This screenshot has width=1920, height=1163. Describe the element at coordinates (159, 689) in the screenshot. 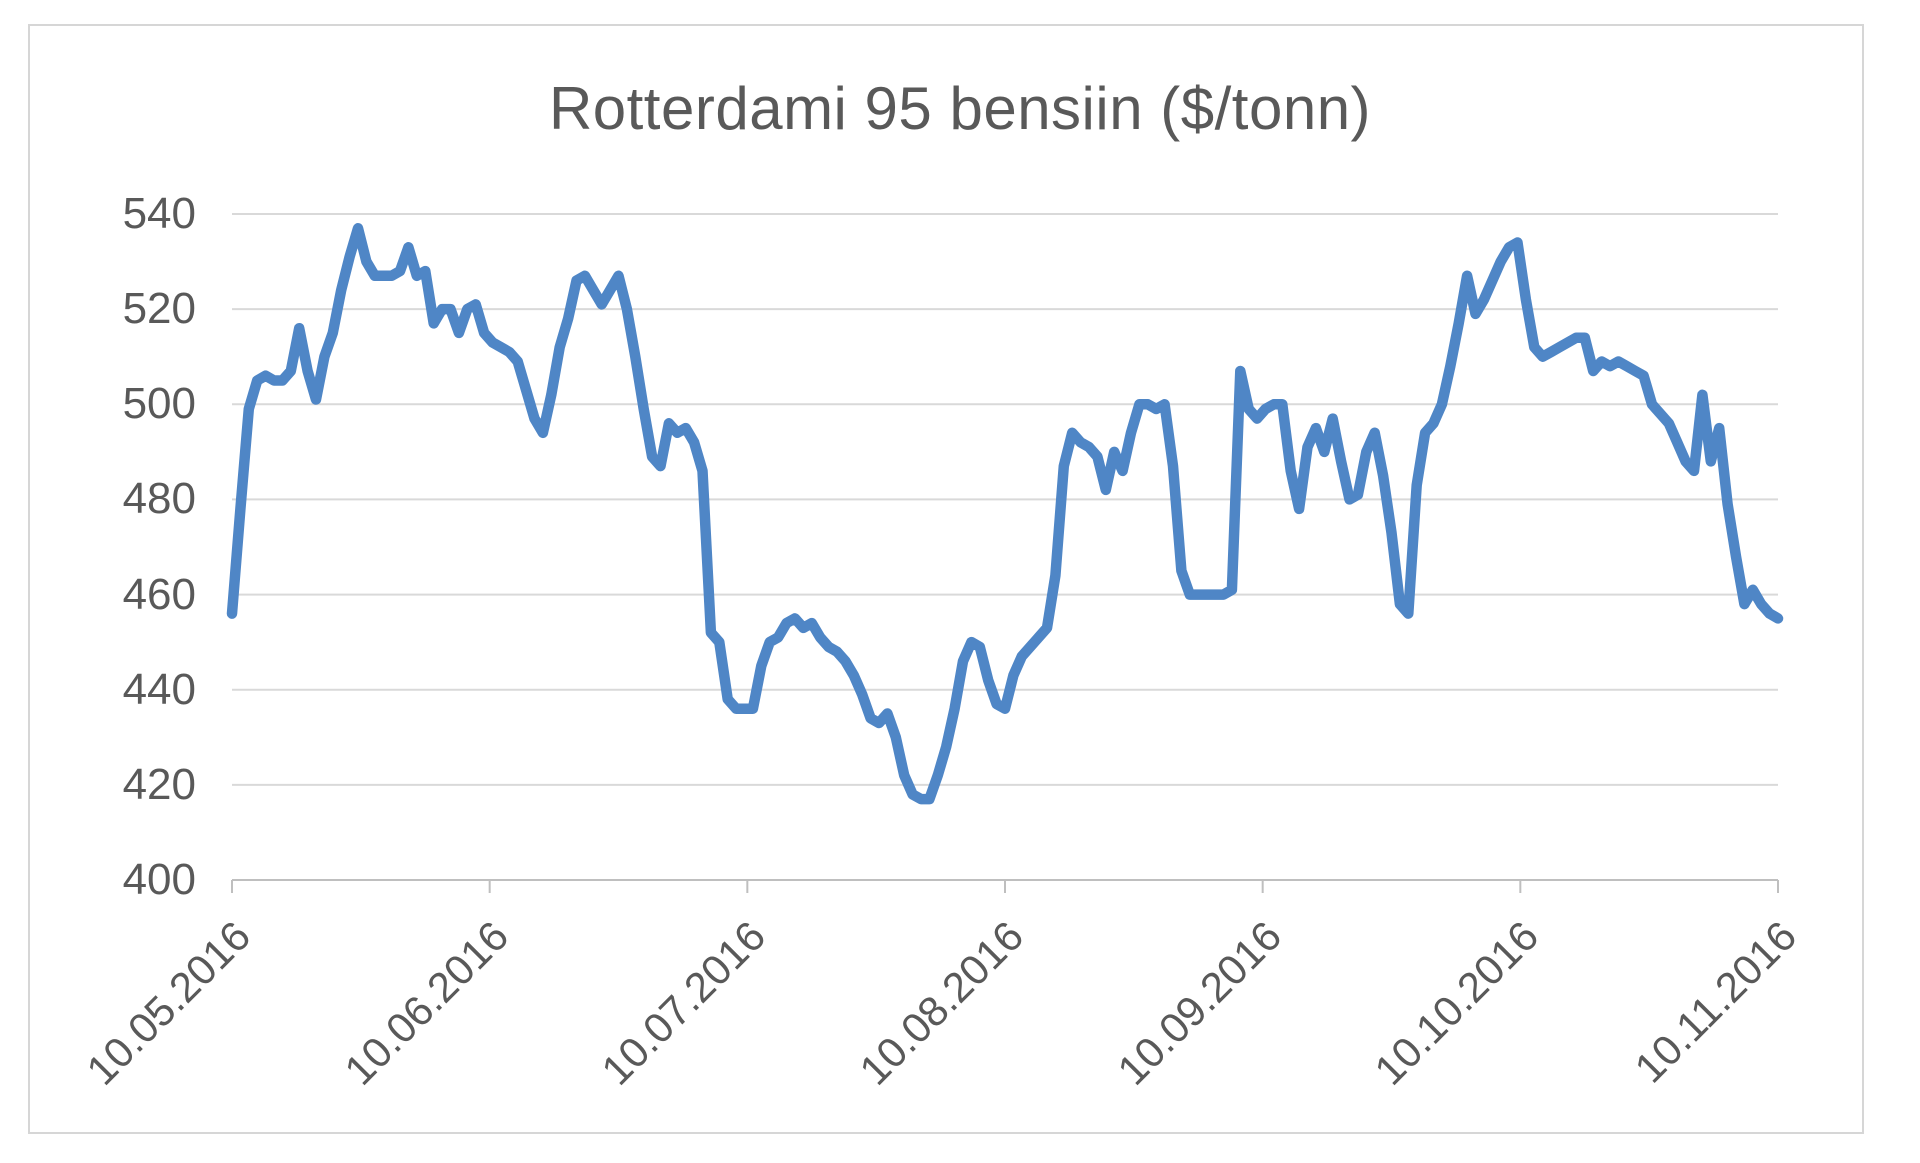

I see `y-axis-label: 440` at that location.